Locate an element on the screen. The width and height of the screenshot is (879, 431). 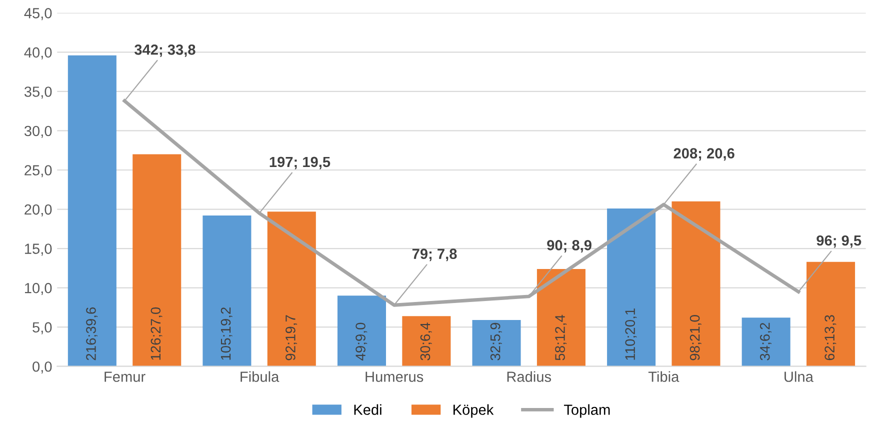
data-label: 34;6,2 is located at coordinates (766, 341).